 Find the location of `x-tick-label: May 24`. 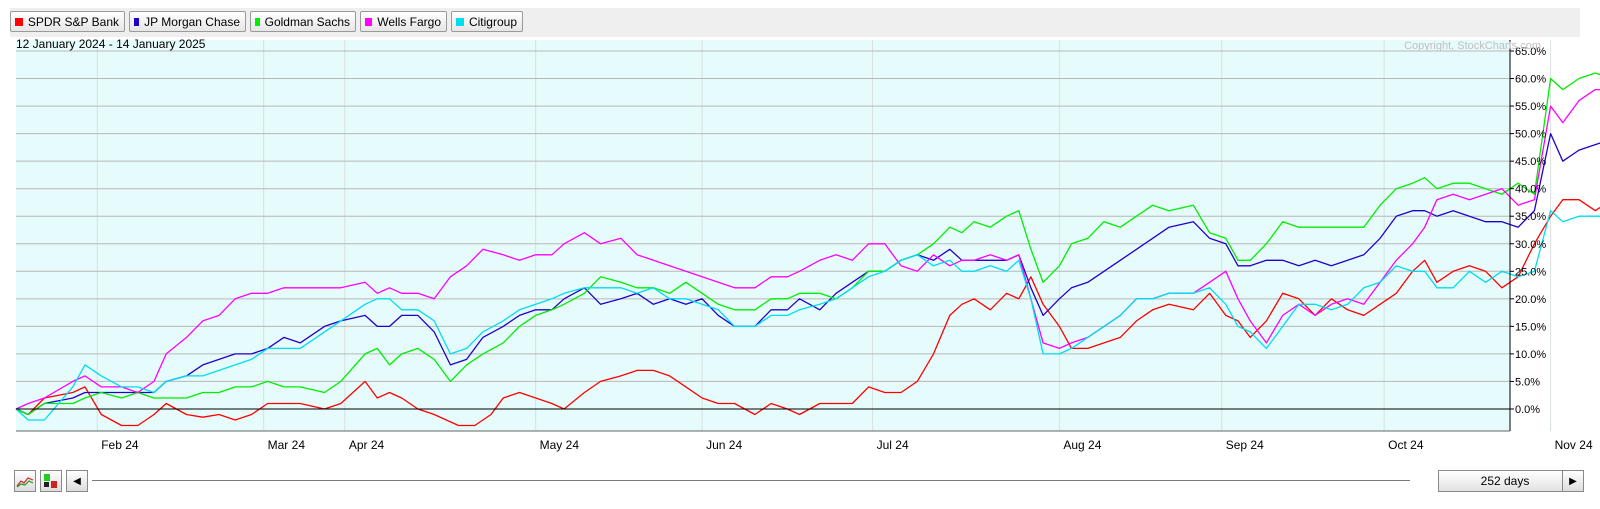

x-tick-label: May 24 is located at coordinates (560, 445).